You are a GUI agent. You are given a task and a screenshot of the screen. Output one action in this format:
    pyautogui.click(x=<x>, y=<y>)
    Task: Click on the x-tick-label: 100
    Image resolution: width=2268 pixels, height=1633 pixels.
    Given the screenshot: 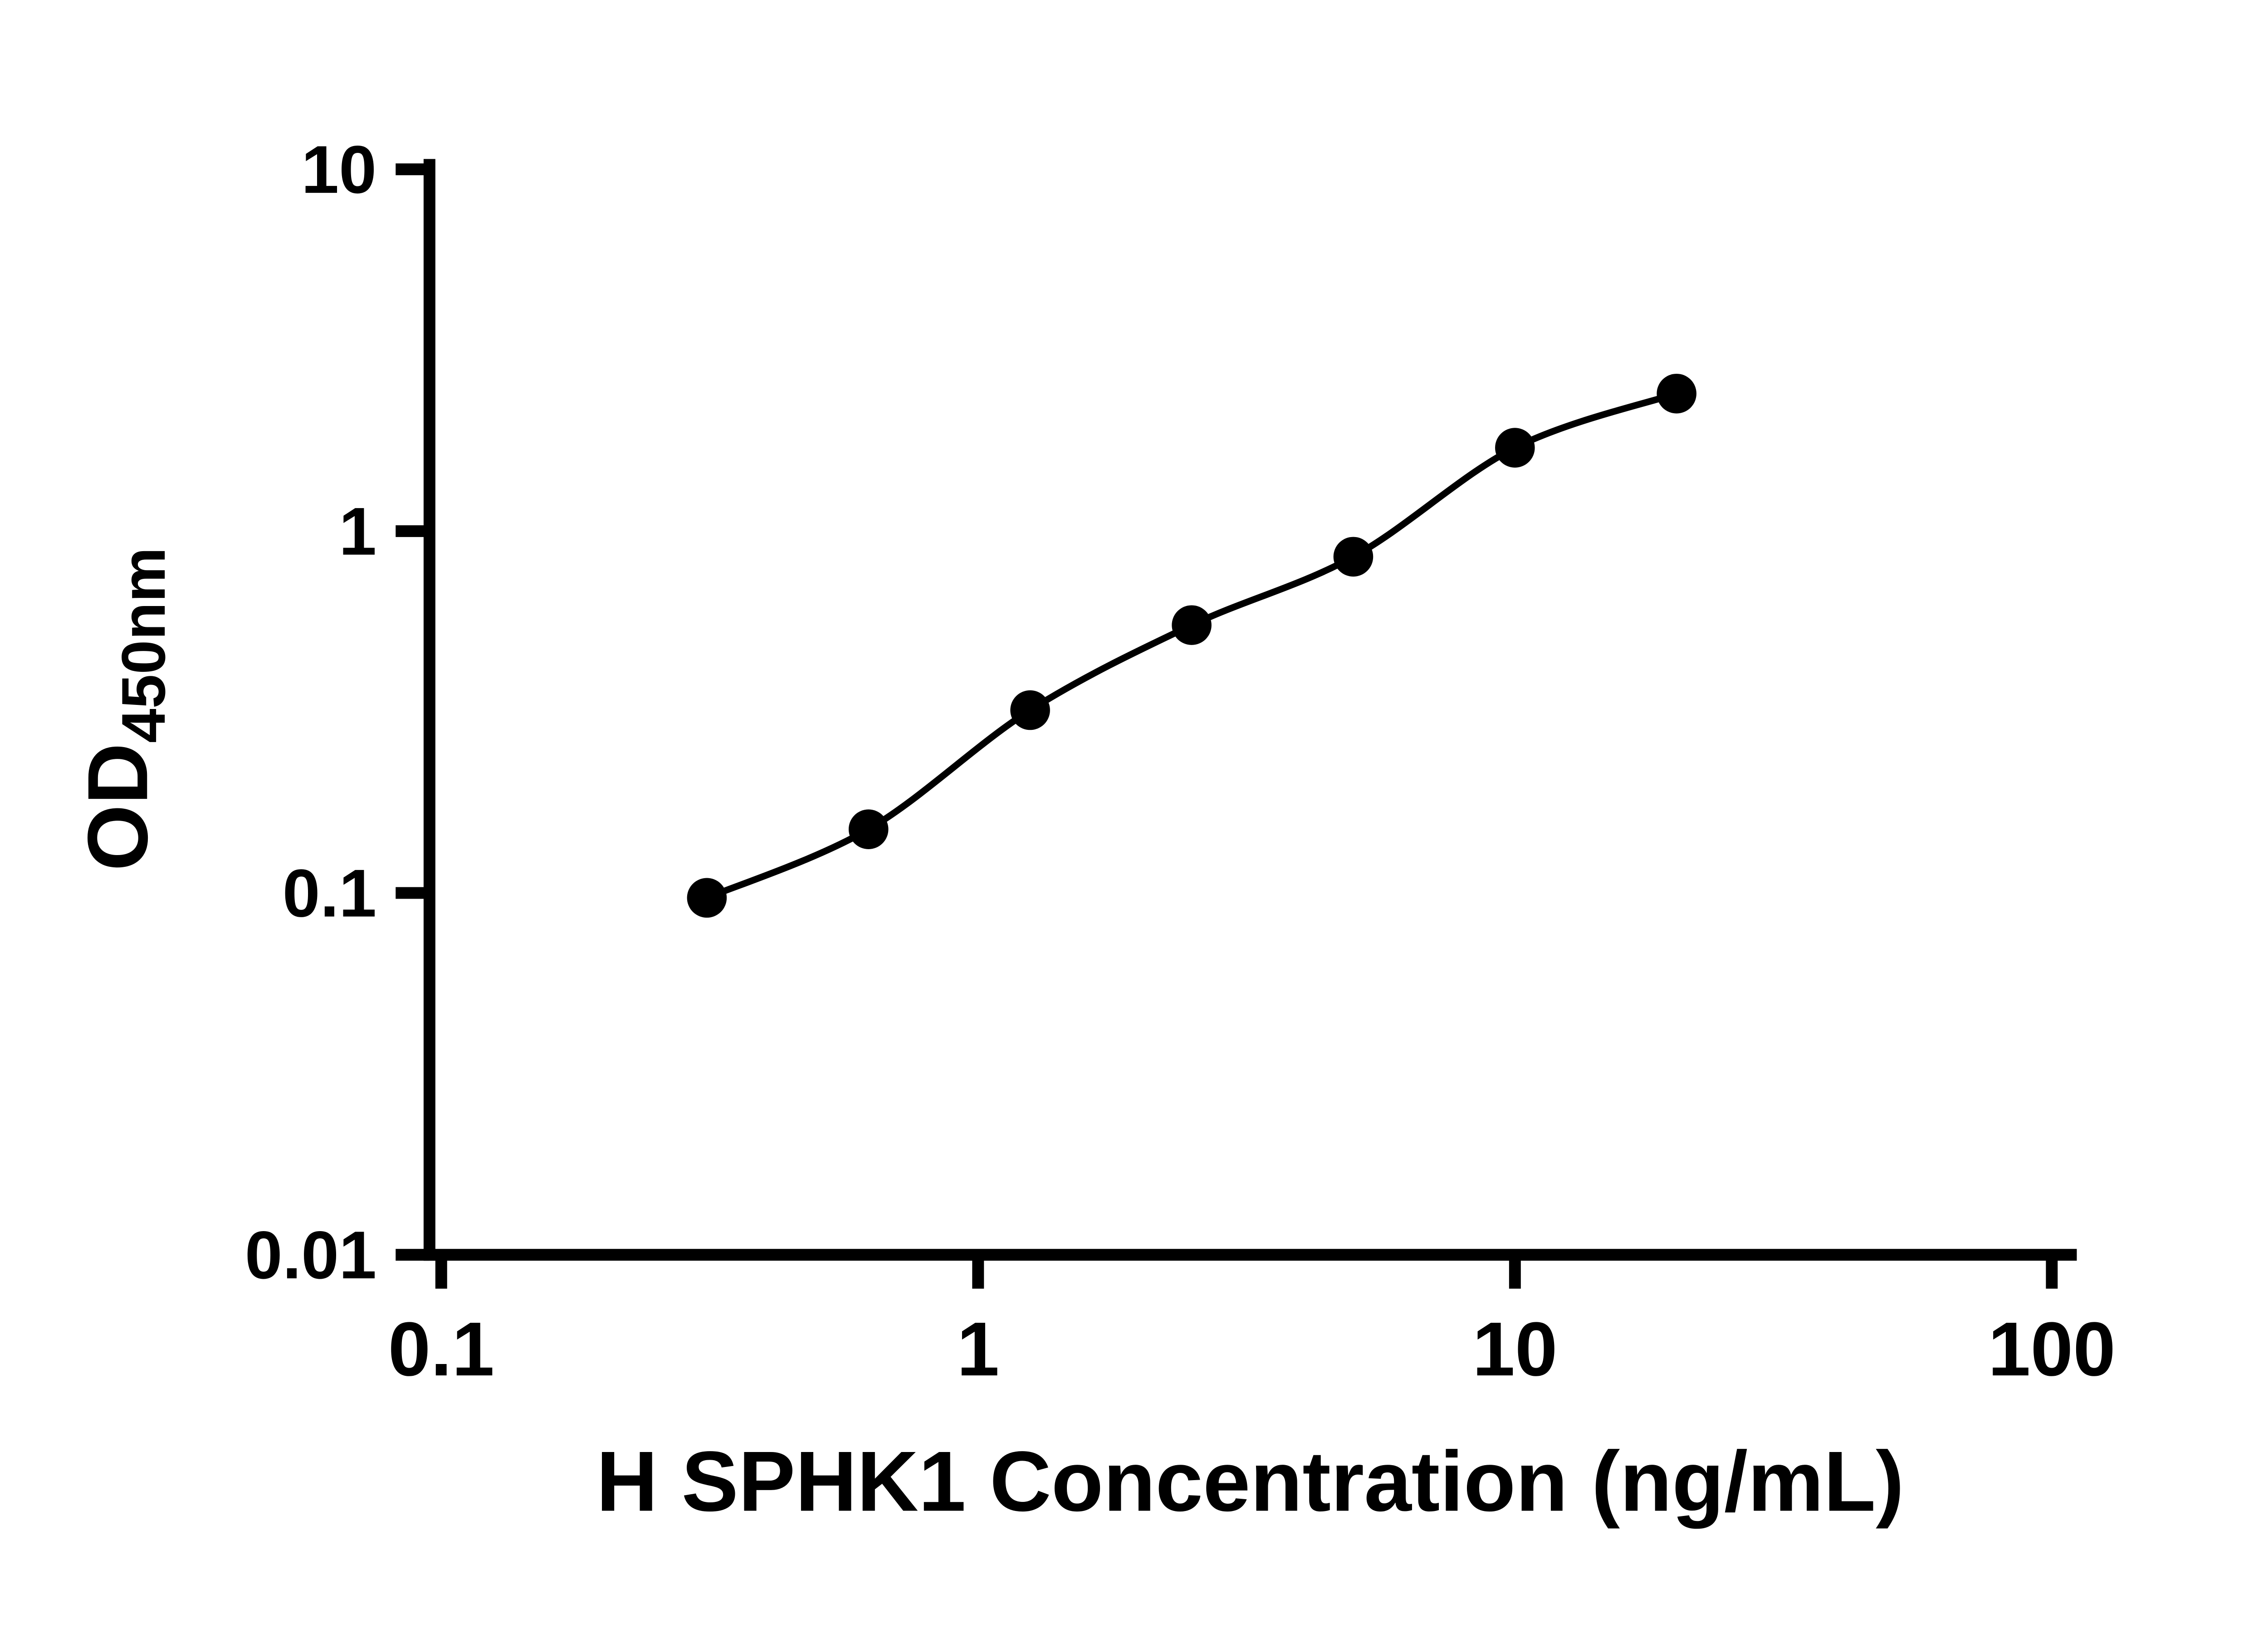 What is the action you would take?
    pyautogui.click(x=2052, y=1349)
    